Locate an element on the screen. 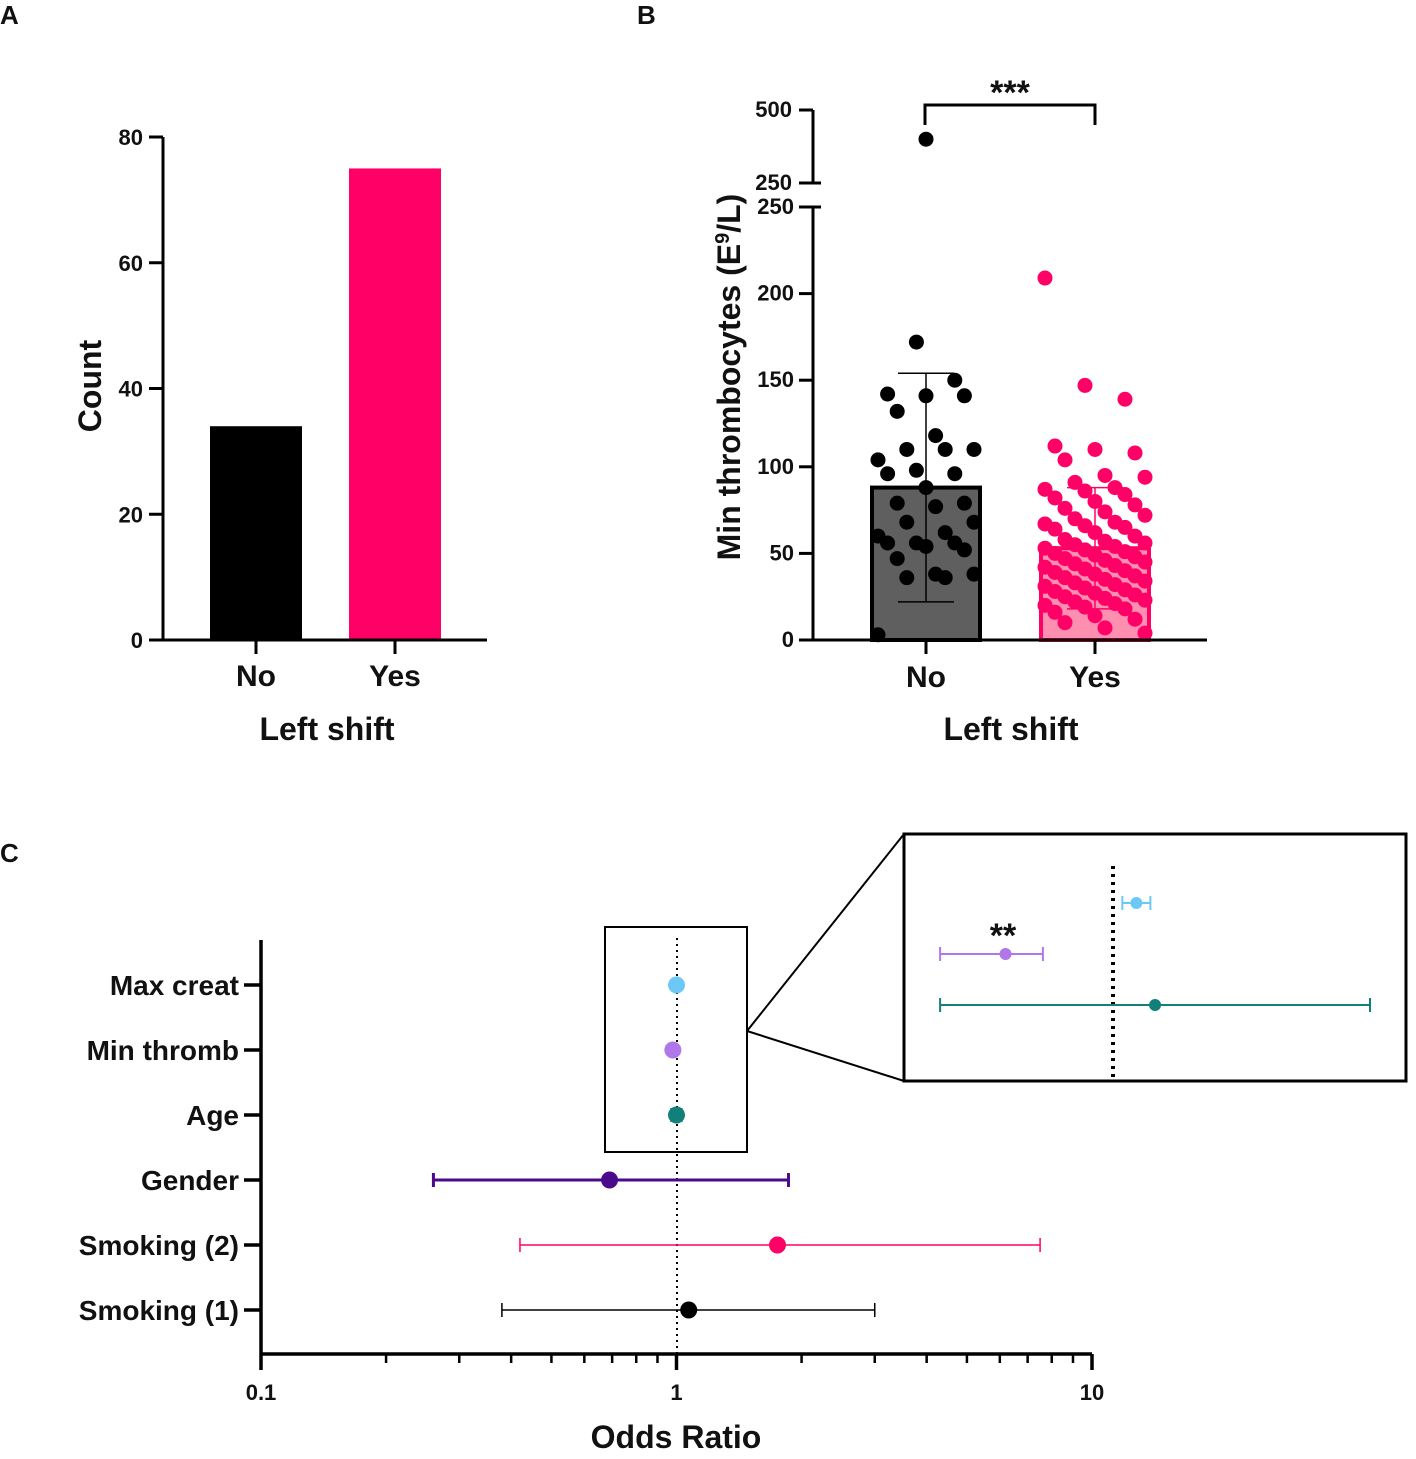 This screenshot has width=1416, height=1459. panel-a-y-ticks: 0 20 40 60 80 is located at coordinates (141, 389).